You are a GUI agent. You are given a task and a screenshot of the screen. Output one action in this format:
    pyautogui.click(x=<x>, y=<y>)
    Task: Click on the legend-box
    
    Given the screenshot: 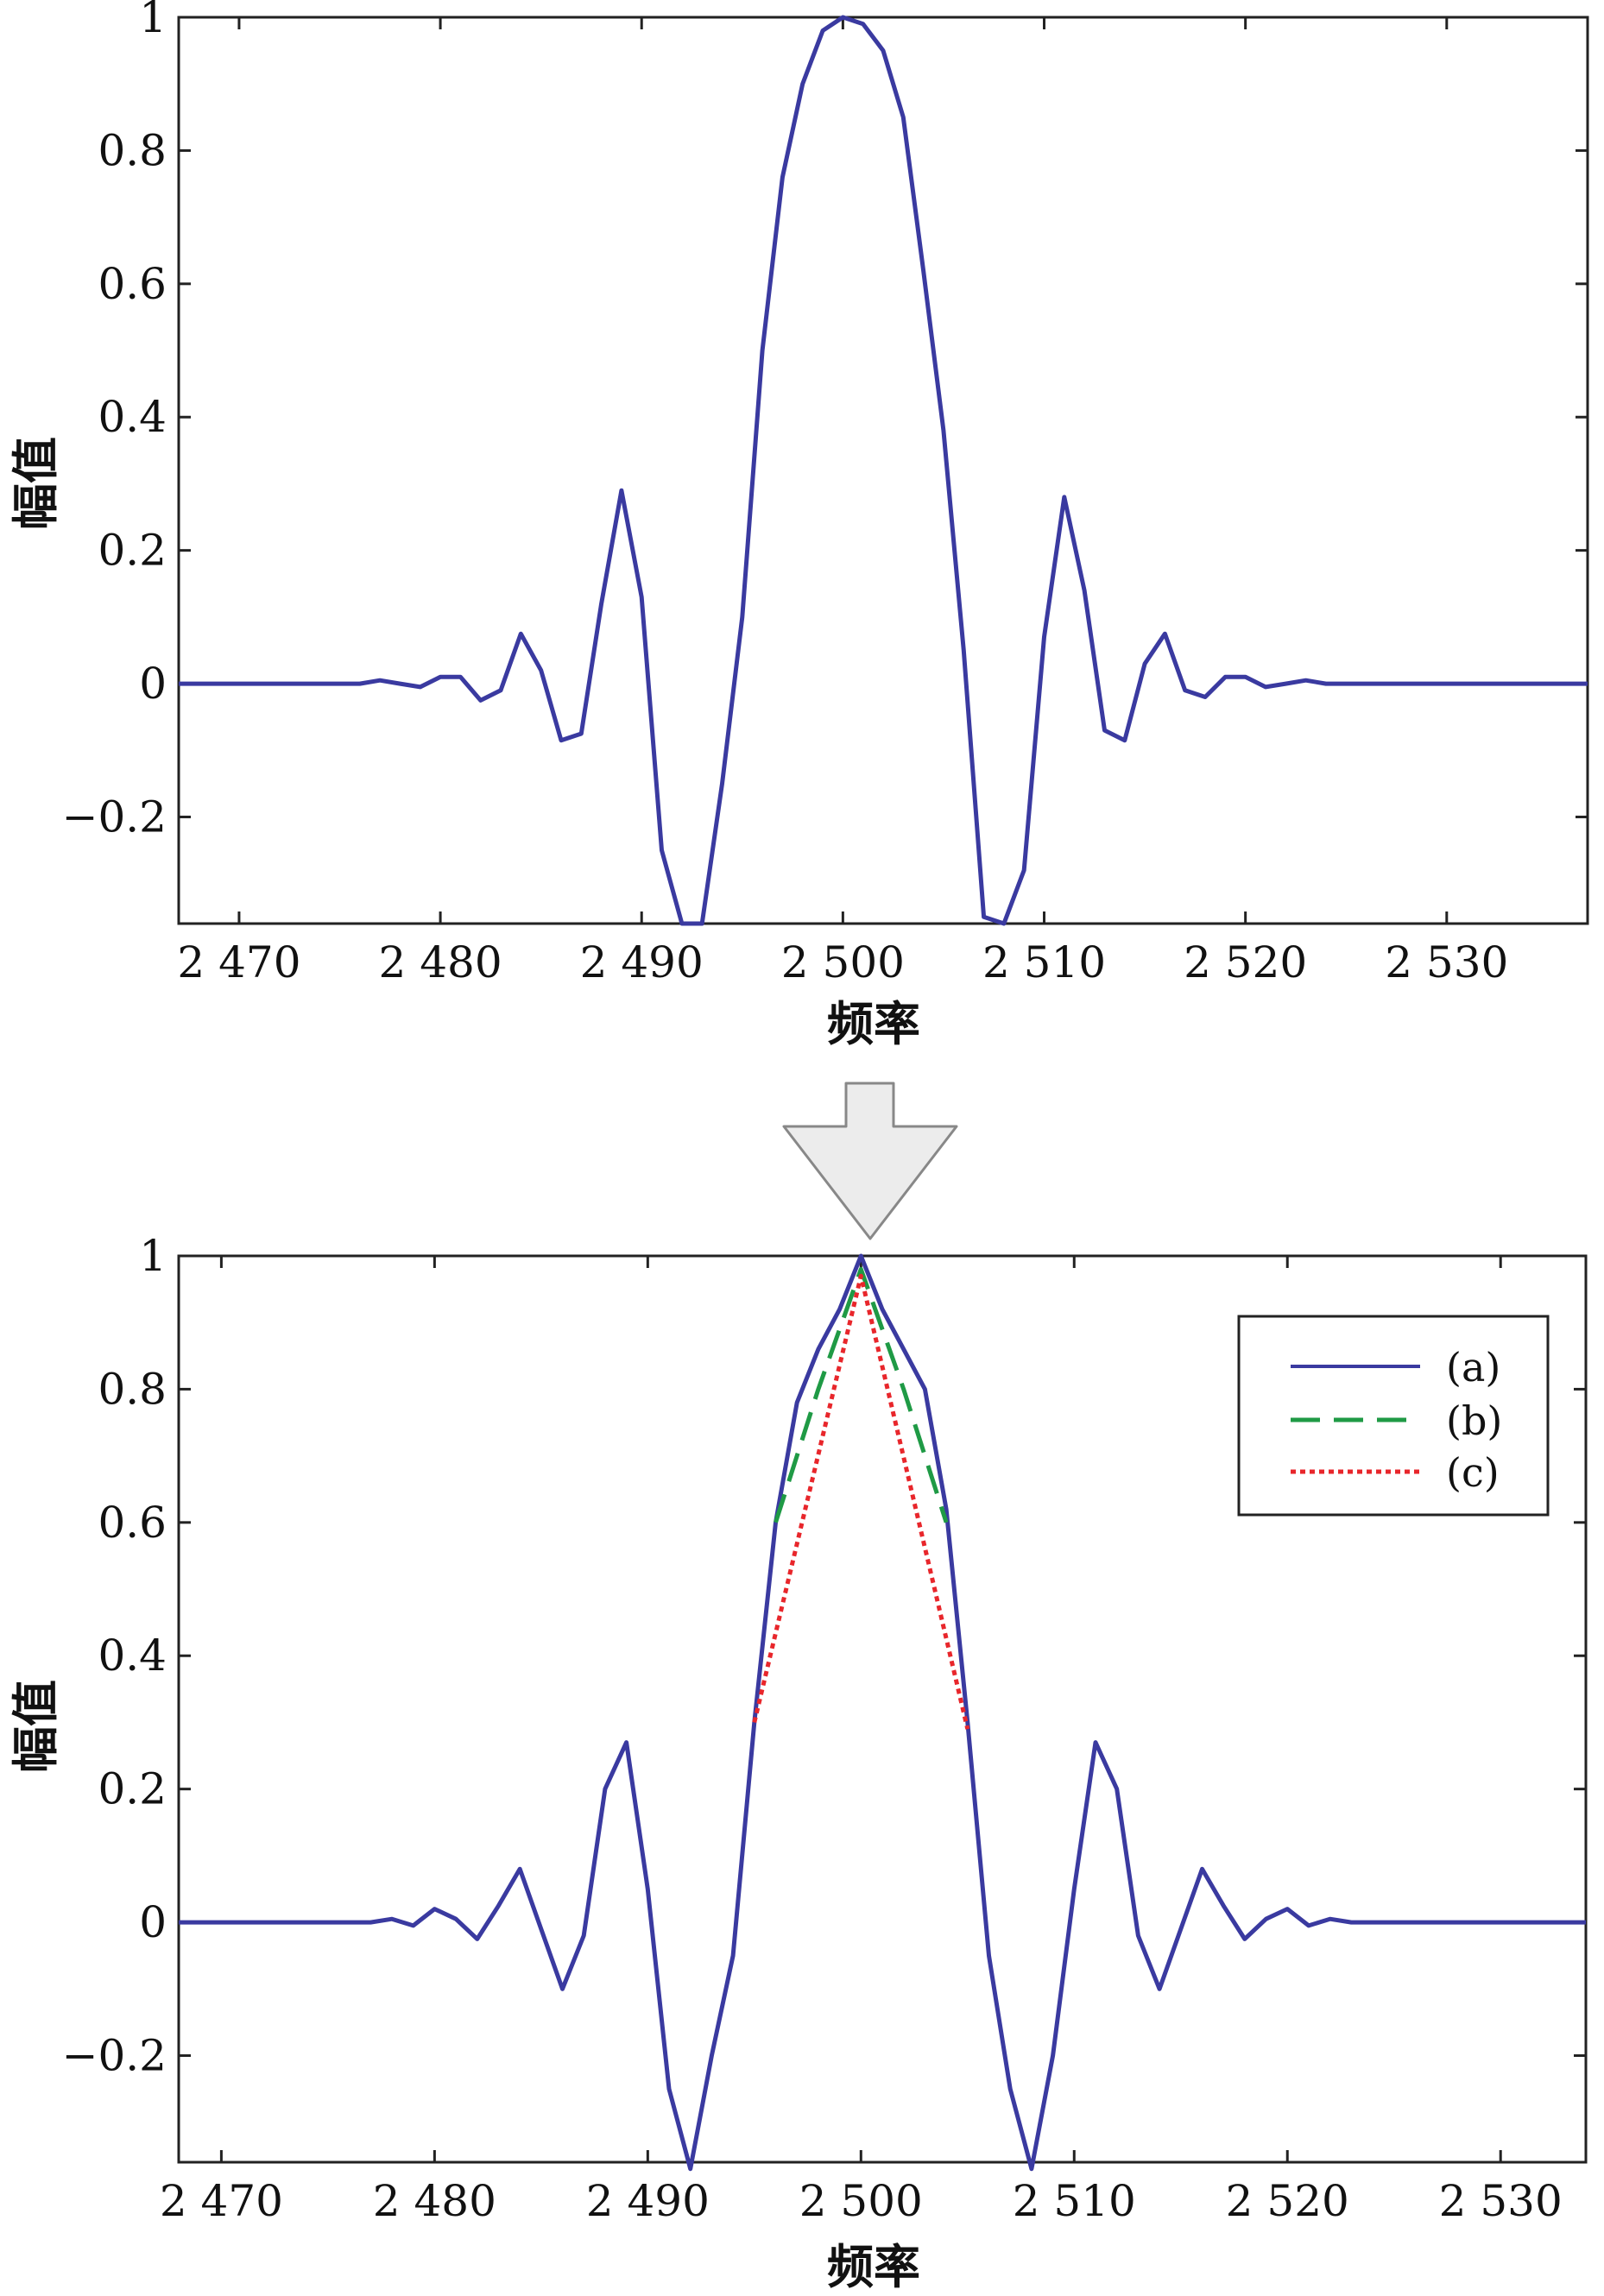 What is the action you would take?
    pyautogui.click(x=1393, y=1416)
    